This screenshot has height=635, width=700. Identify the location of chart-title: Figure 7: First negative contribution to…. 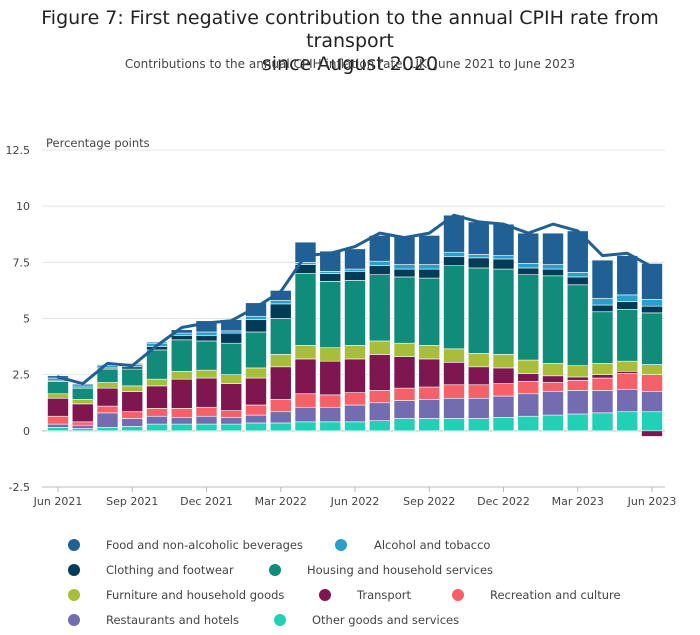
(350, 41).